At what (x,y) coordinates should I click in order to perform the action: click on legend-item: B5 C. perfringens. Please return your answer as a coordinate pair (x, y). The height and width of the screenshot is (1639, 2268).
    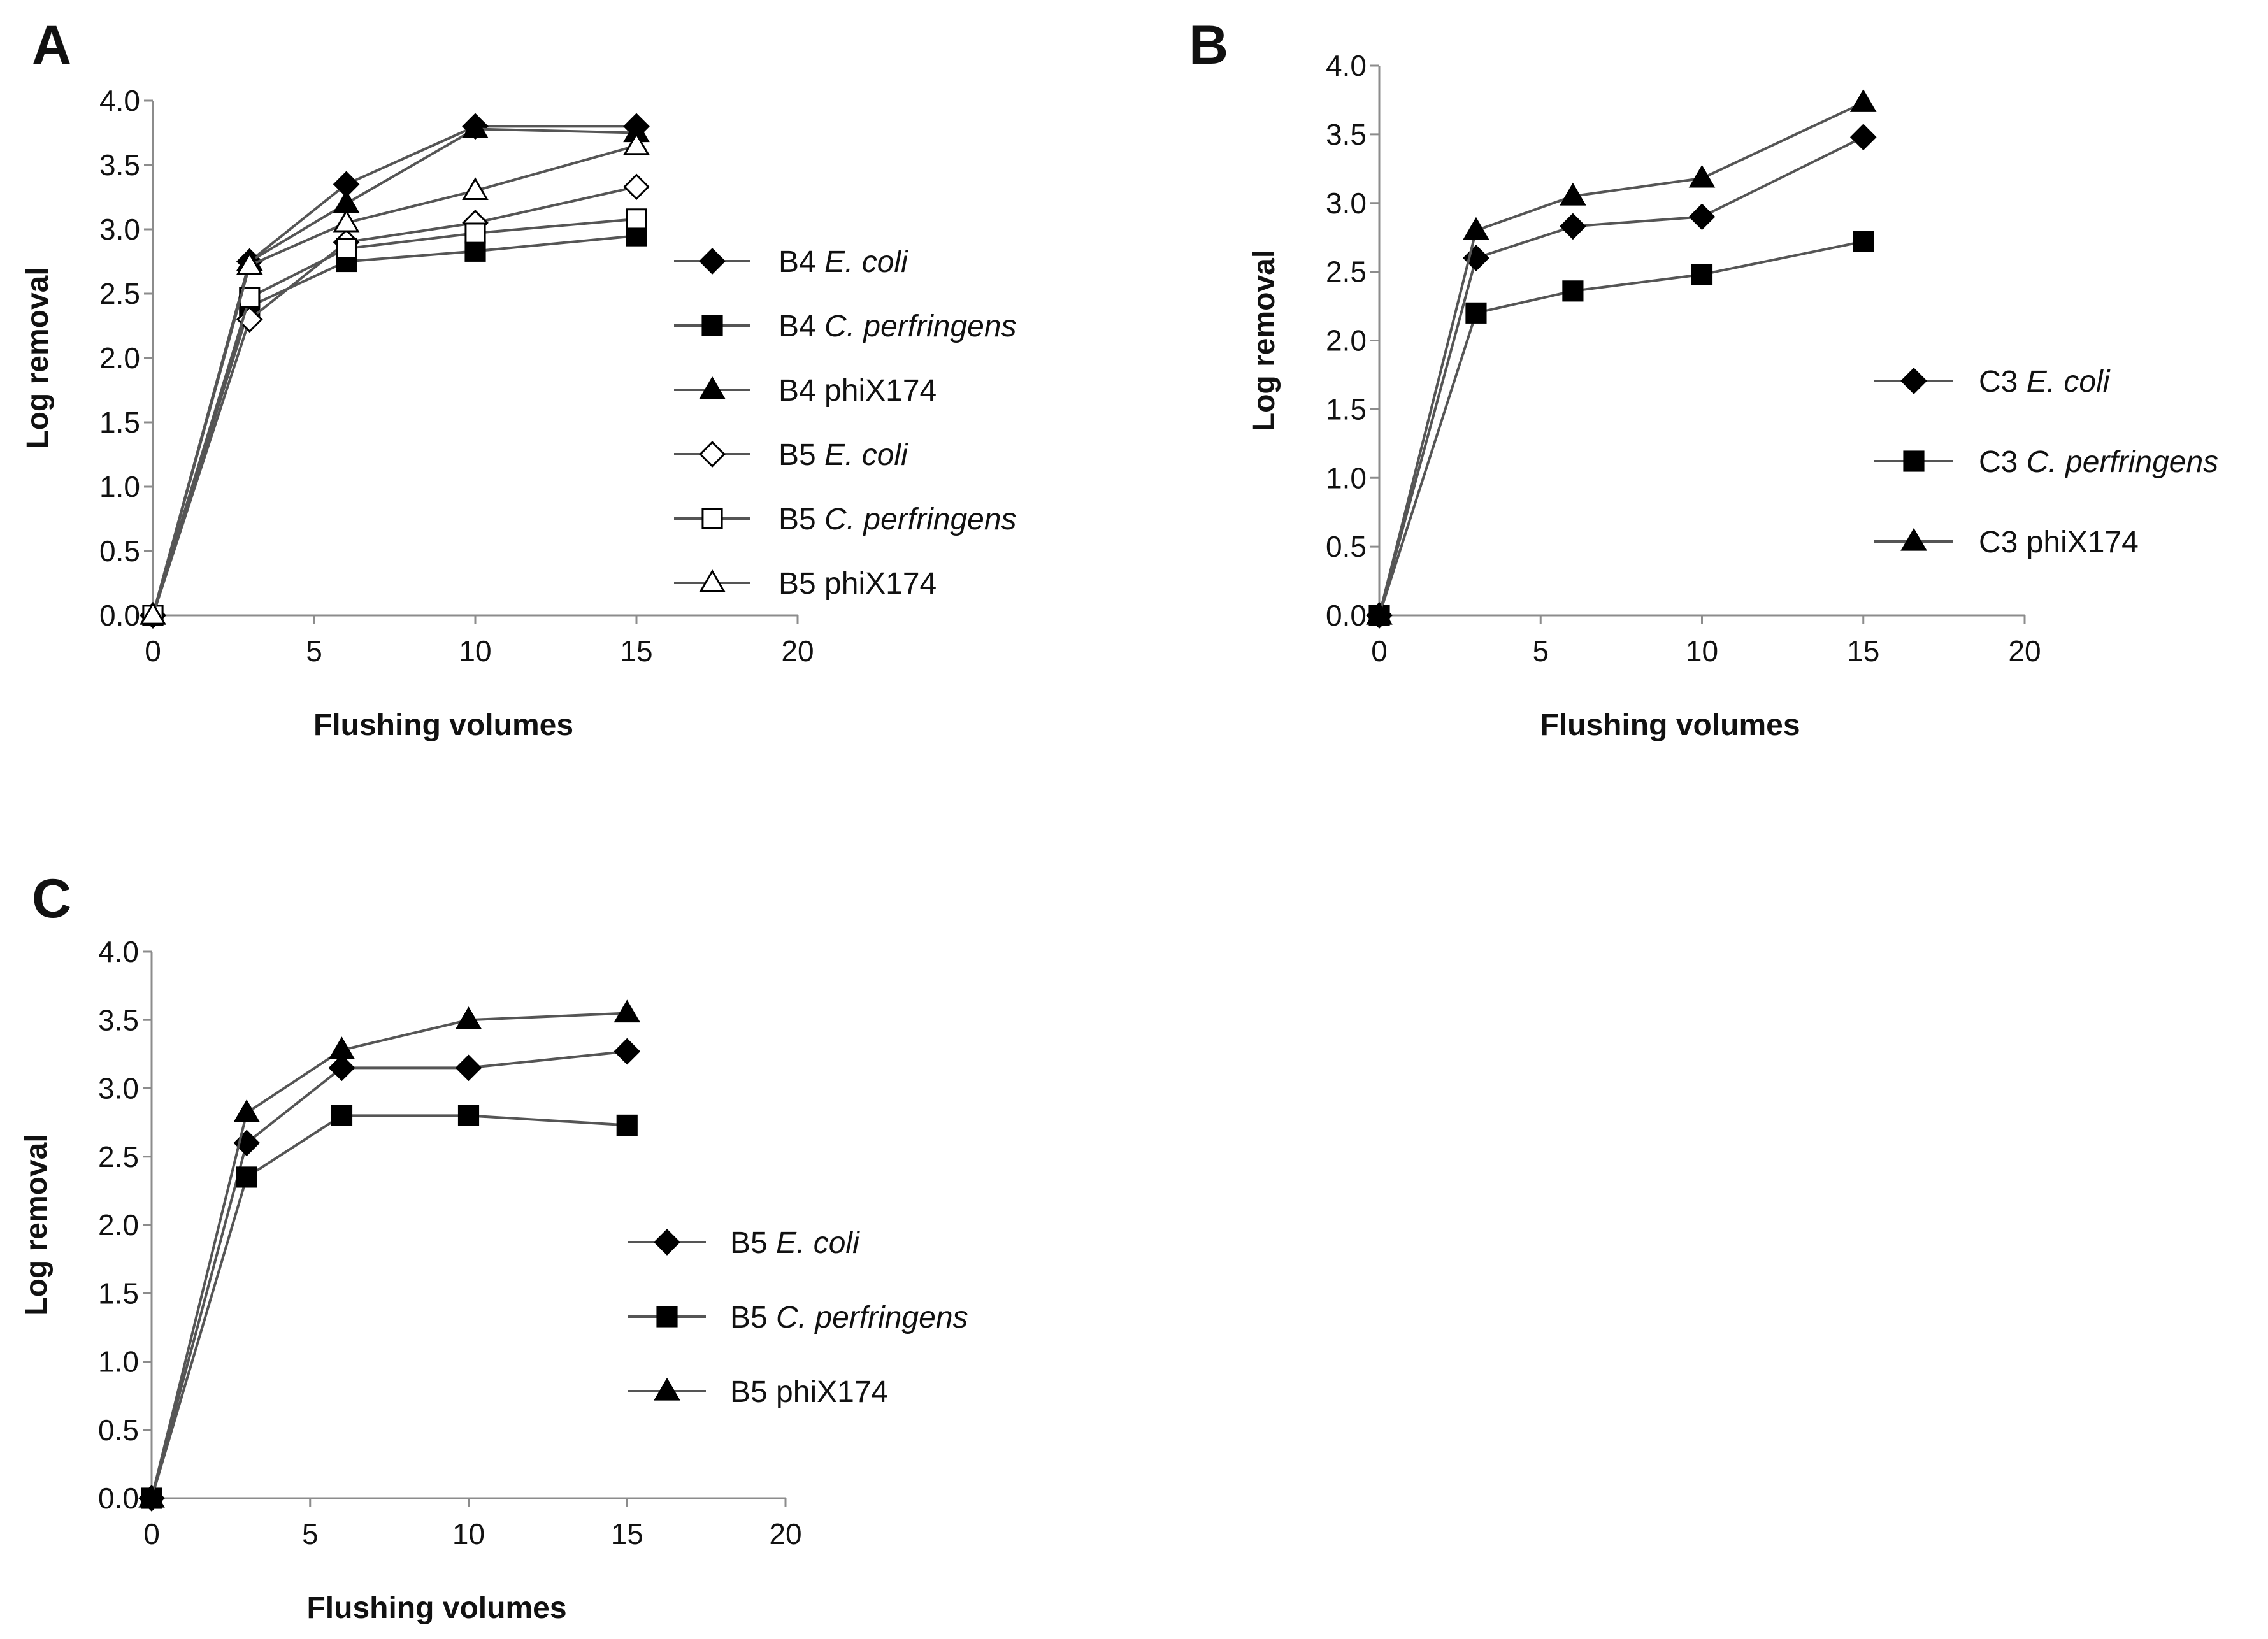
    Looking at the image, I should click on (798, 1318).